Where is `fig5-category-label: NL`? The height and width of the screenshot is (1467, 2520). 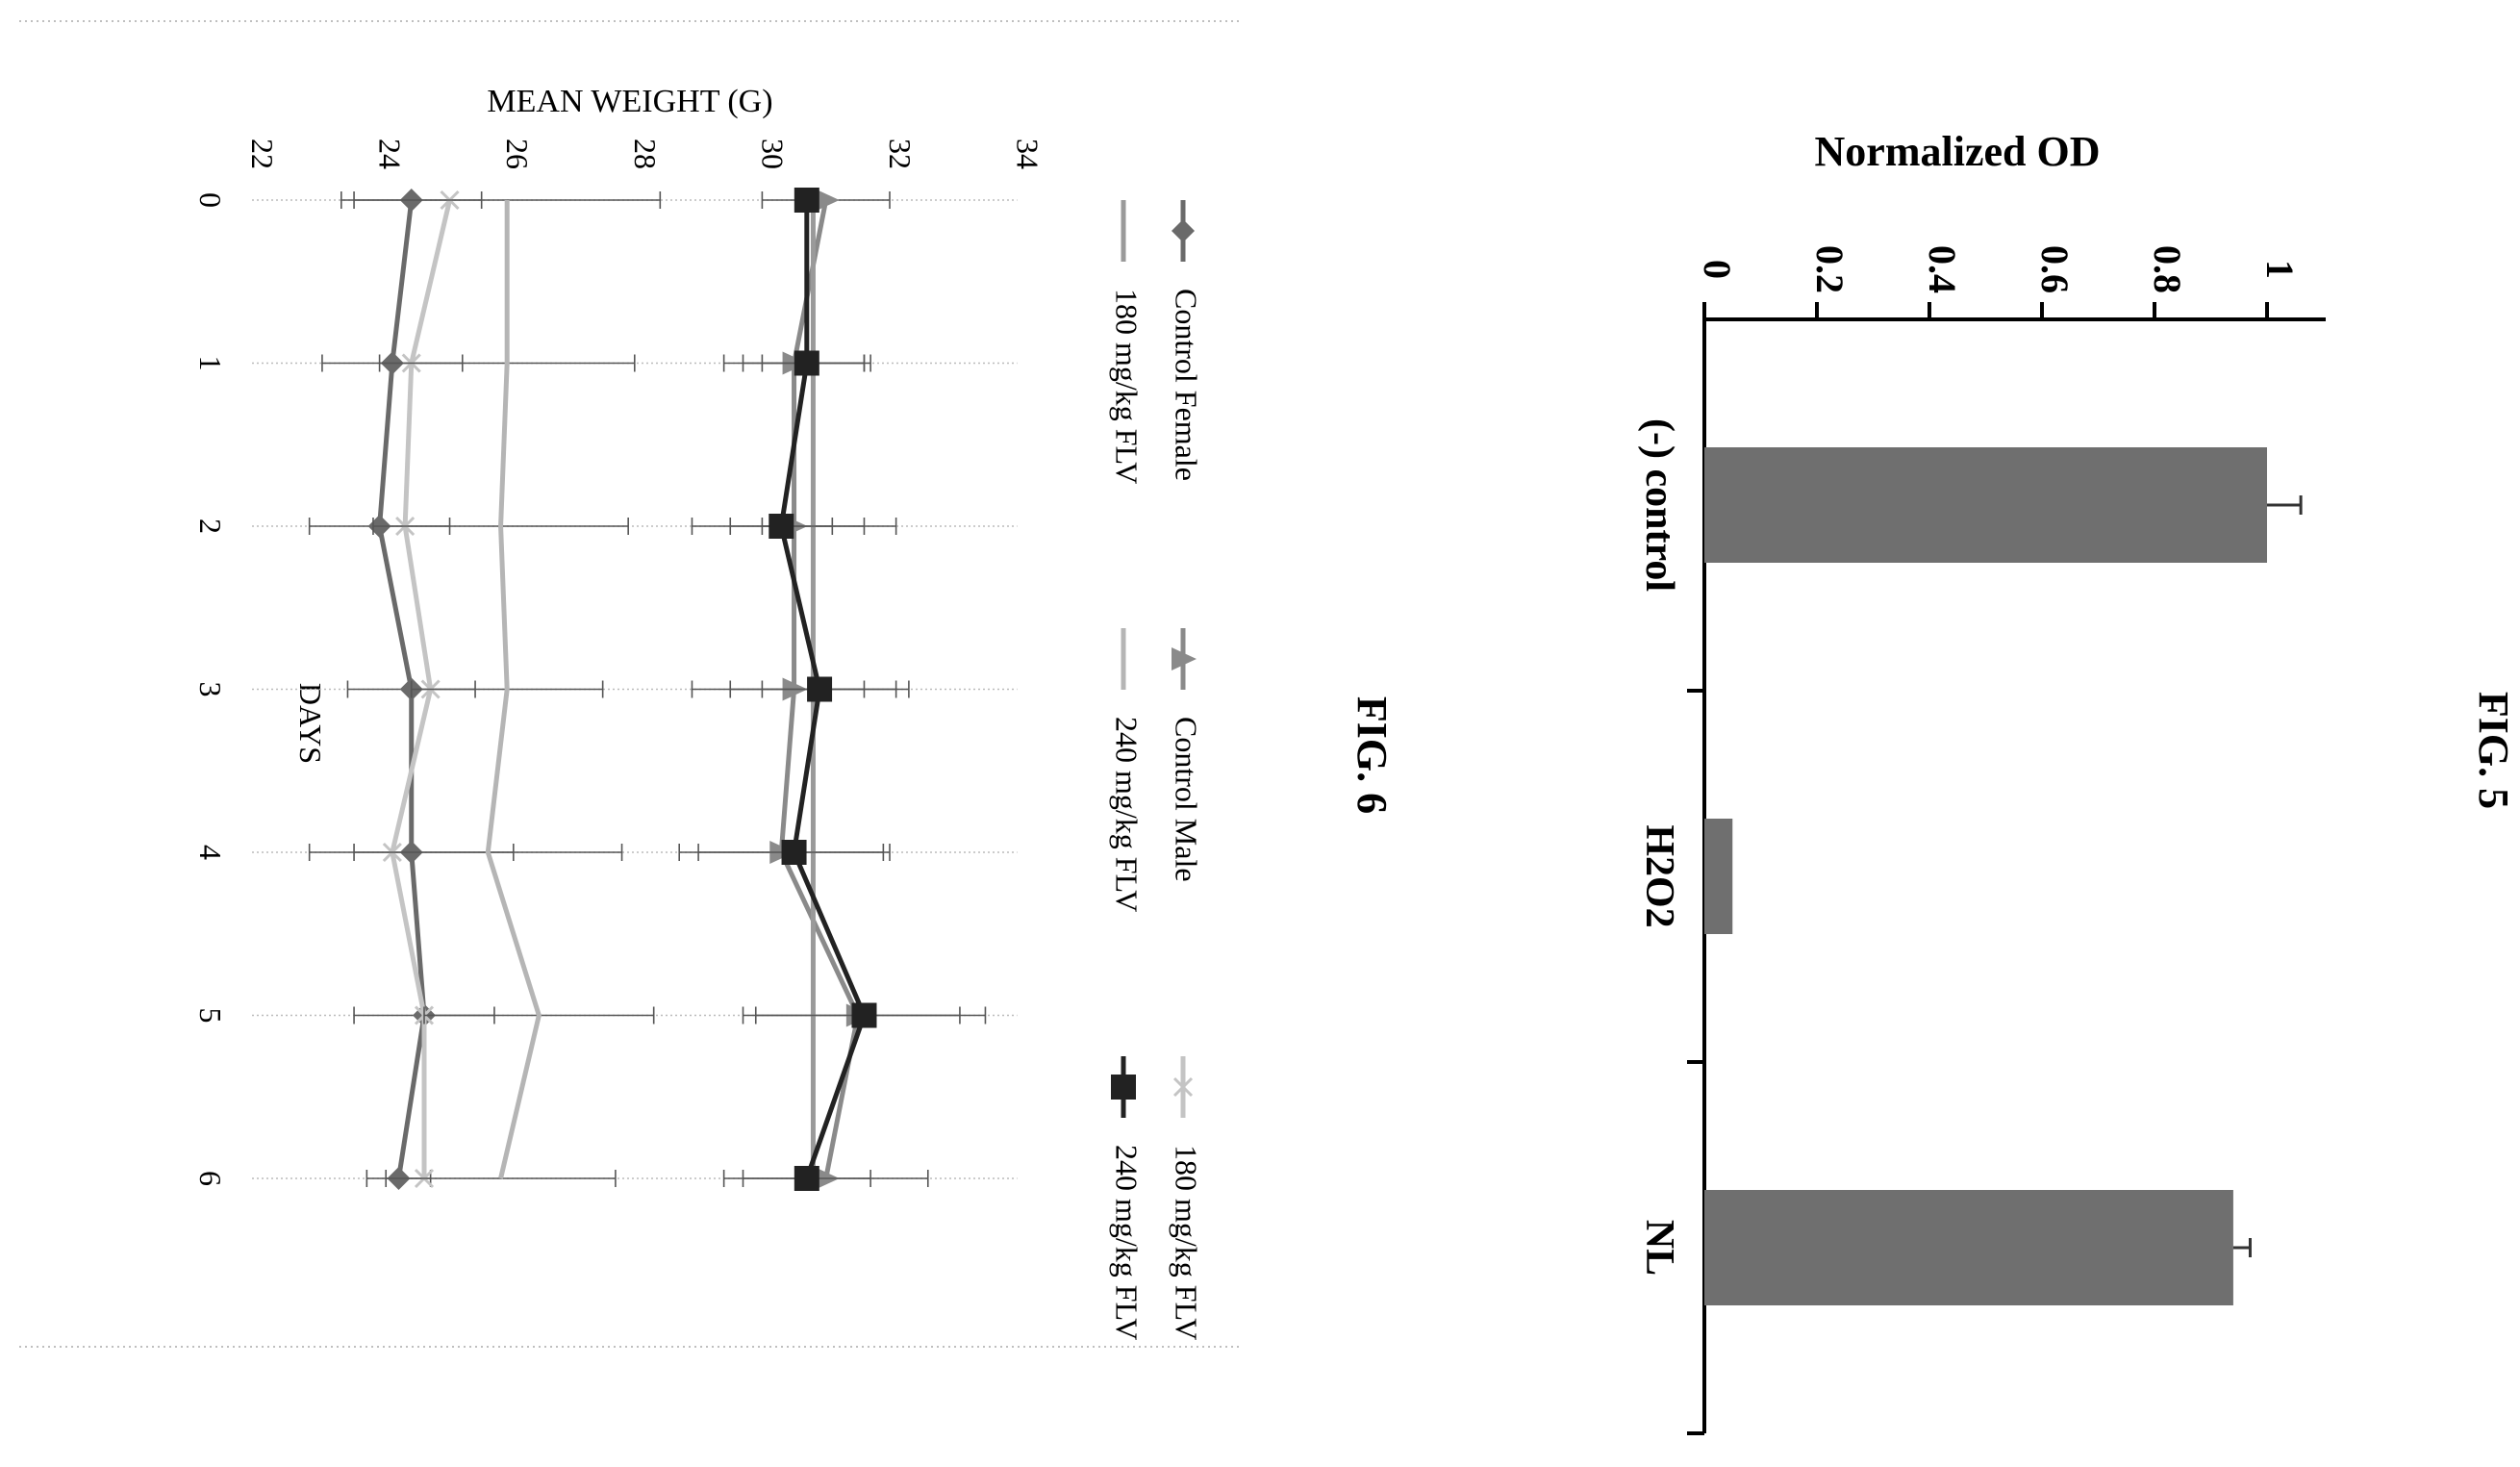 fig5-category-label: NL is located at coordinates (1659, 1248).